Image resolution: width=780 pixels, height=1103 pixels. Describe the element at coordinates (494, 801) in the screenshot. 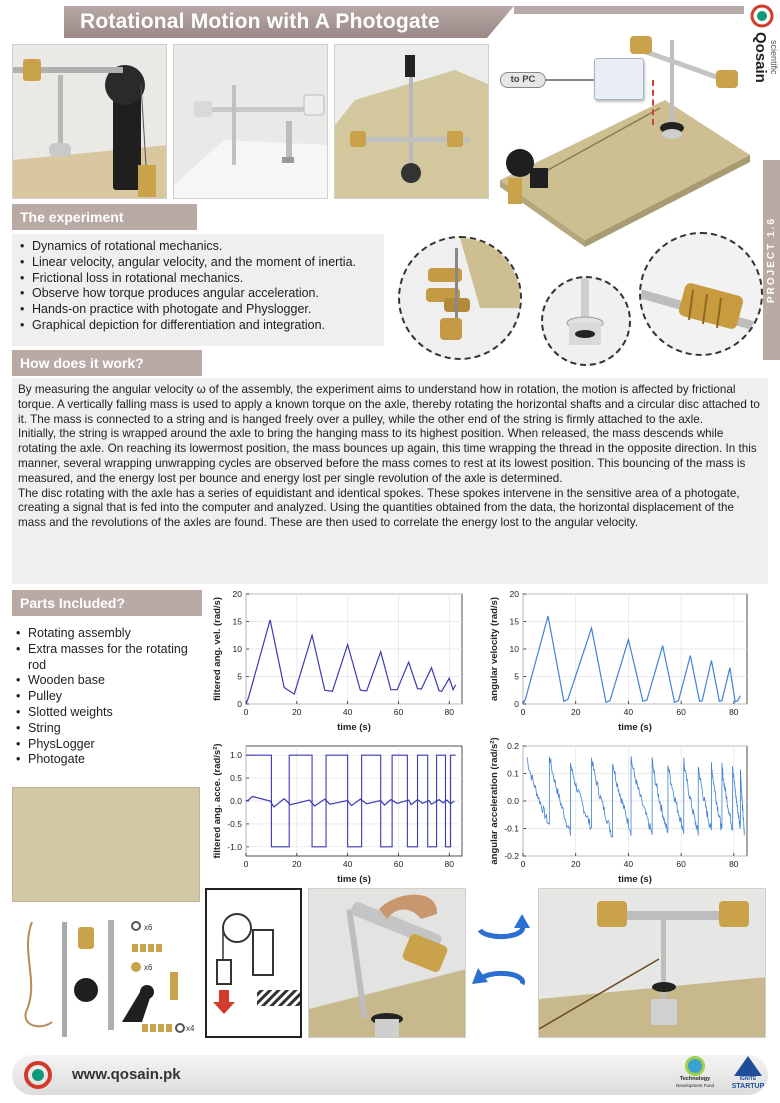

I see `y-axis-label: angular acceleration (rad/s²)` at that location.